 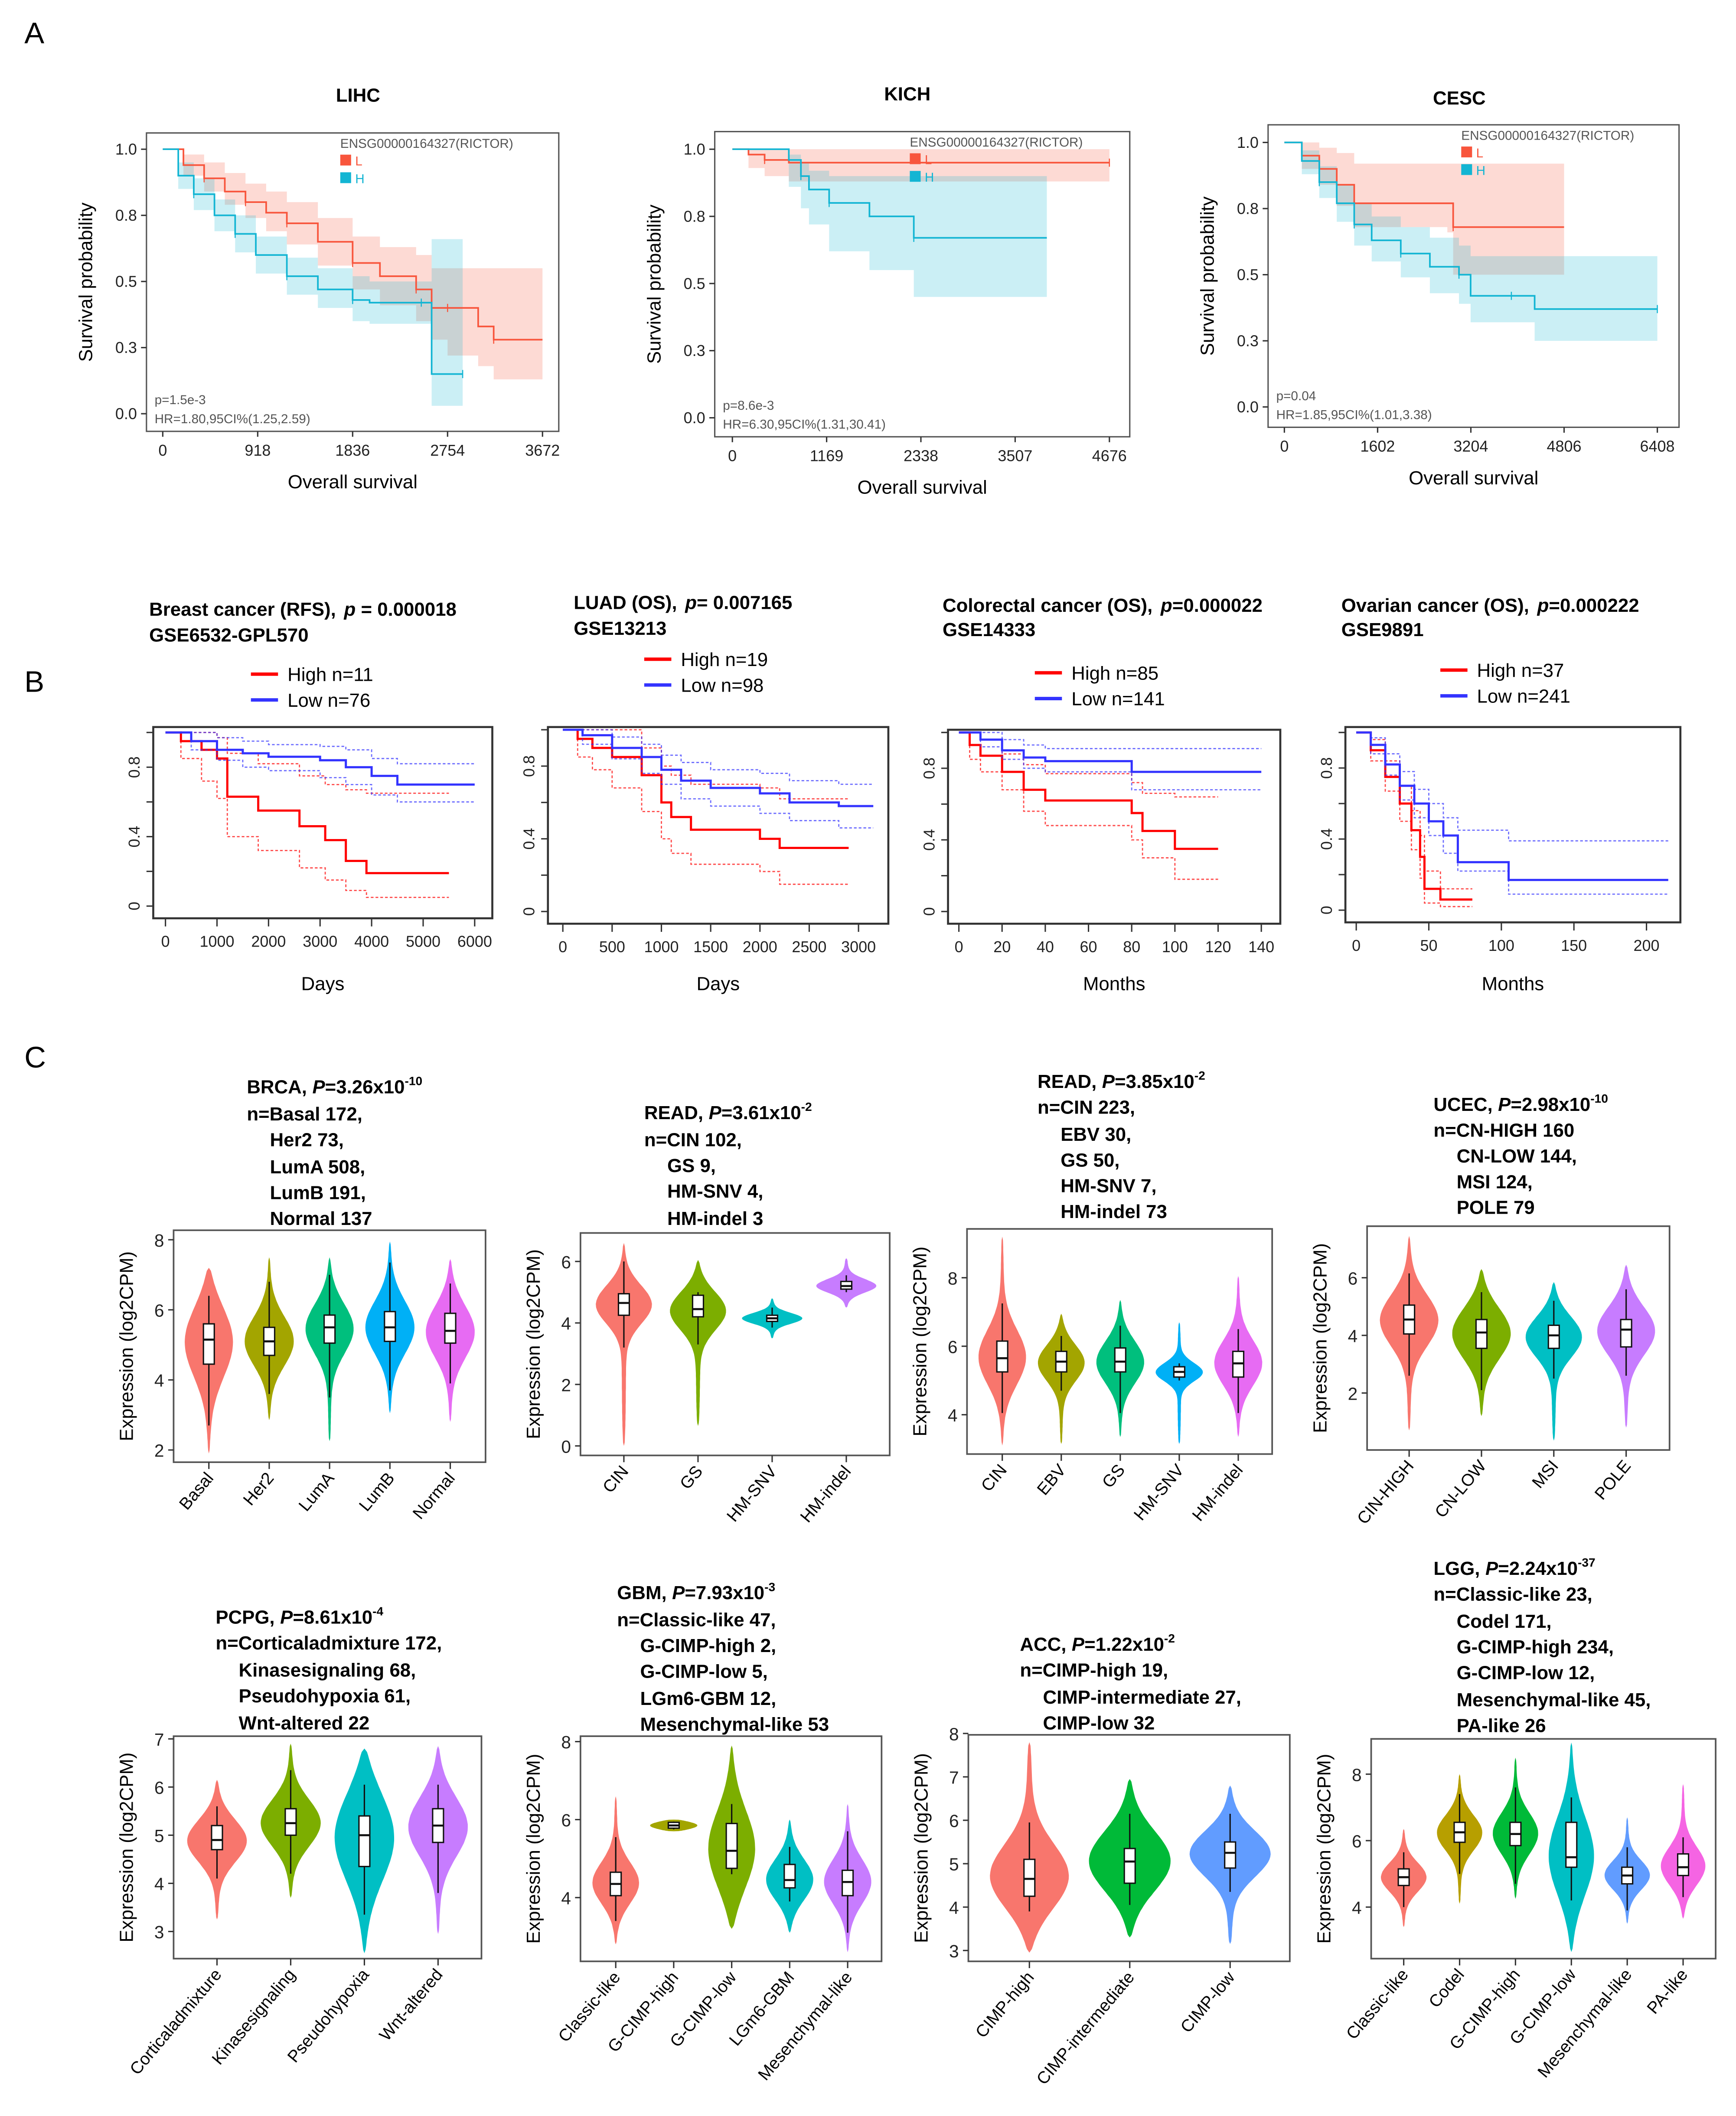 I want to click on sample-size-line: n=CIMP-high 19,, so click(x=1094, y=1670).